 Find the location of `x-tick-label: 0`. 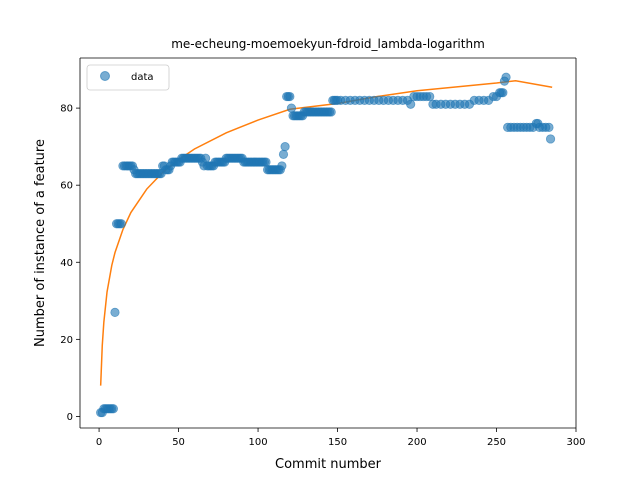

x-tick-label: 0 is located at coordinates (99, 442).